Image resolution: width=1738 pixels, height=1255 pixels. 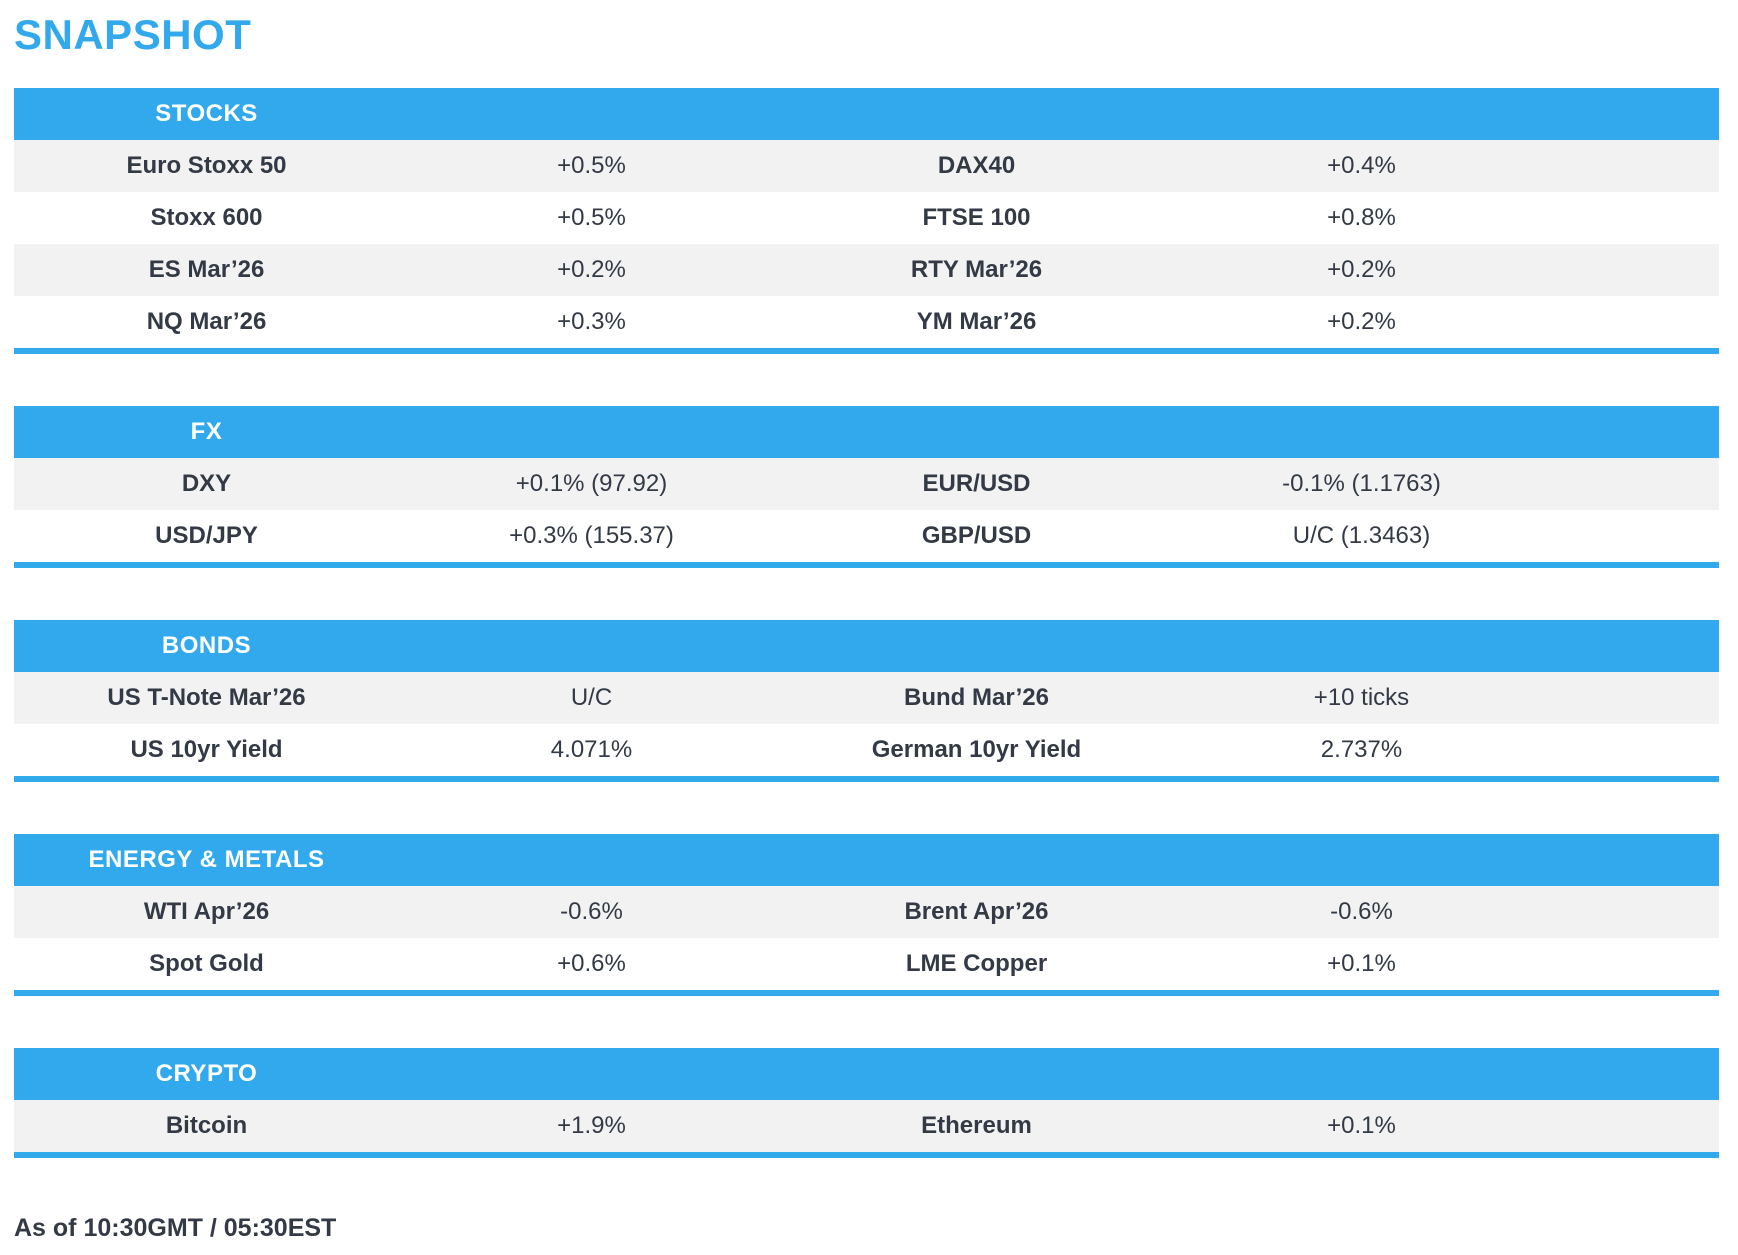 I want to click on instrument-label: Spot Gold, so click(x=206, y=963).